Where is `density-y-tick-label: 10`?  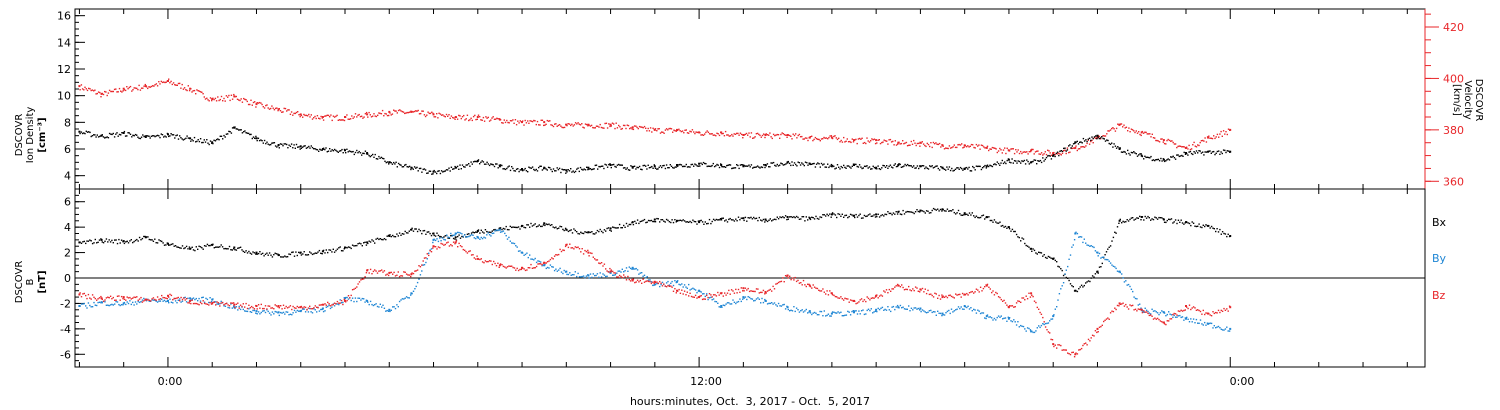 density-y-tick-label: 10 is located at coordinates (64, 96).